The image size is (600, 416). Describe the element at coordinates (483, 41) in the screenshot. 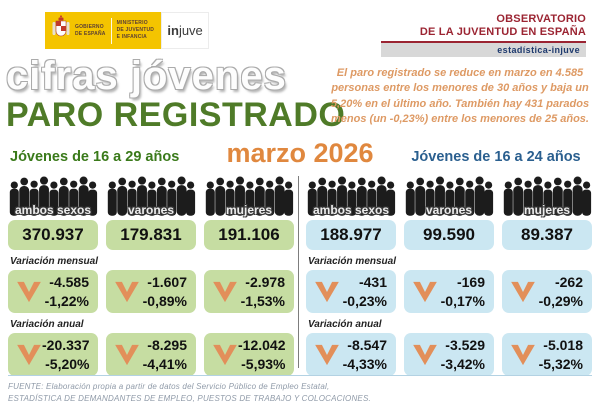

I see `observatorio-rule` at that location.